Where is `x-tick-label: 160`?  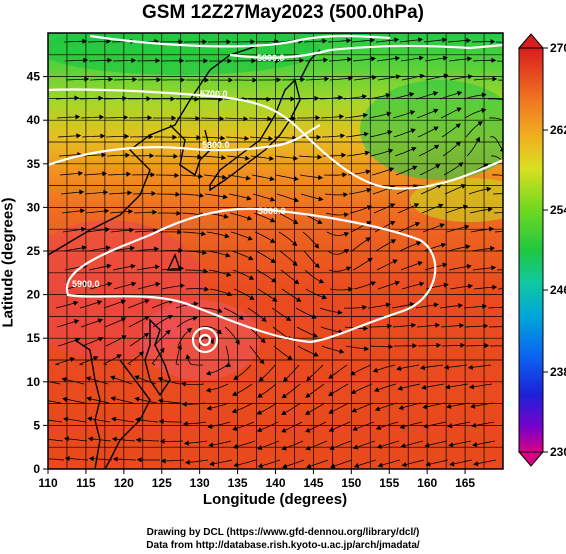
x-tick-label: 160 is located at coordinates (427, 483).